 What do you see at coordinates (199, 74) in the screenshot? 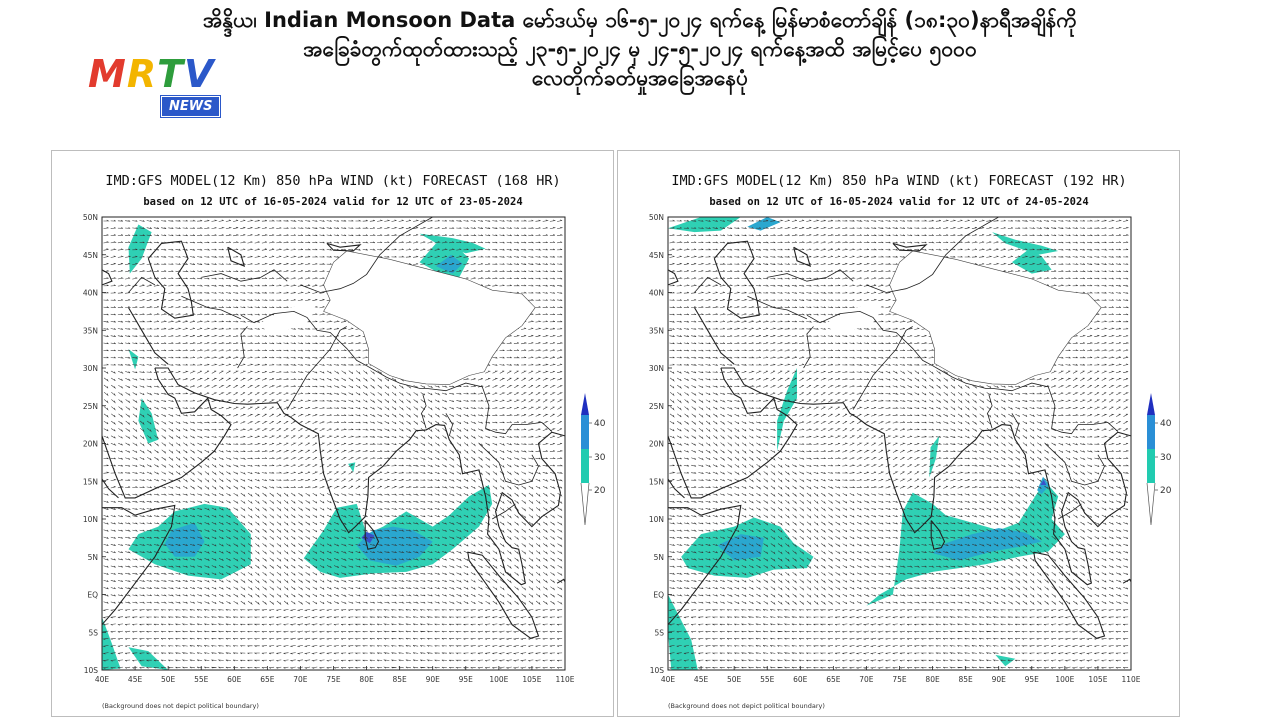
I see `logo-letter-v: V` at bounding box center [199, 74].